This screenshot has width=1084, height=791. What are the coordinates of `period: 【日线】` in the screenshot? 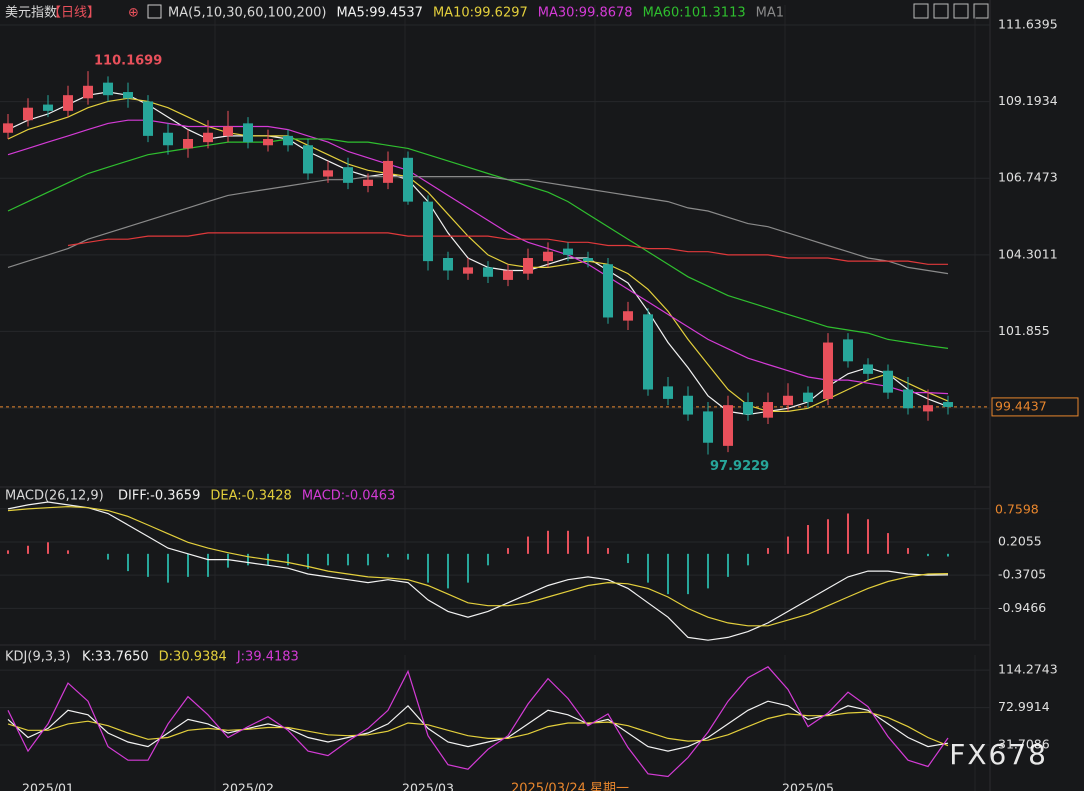 It's located at (74, 13).